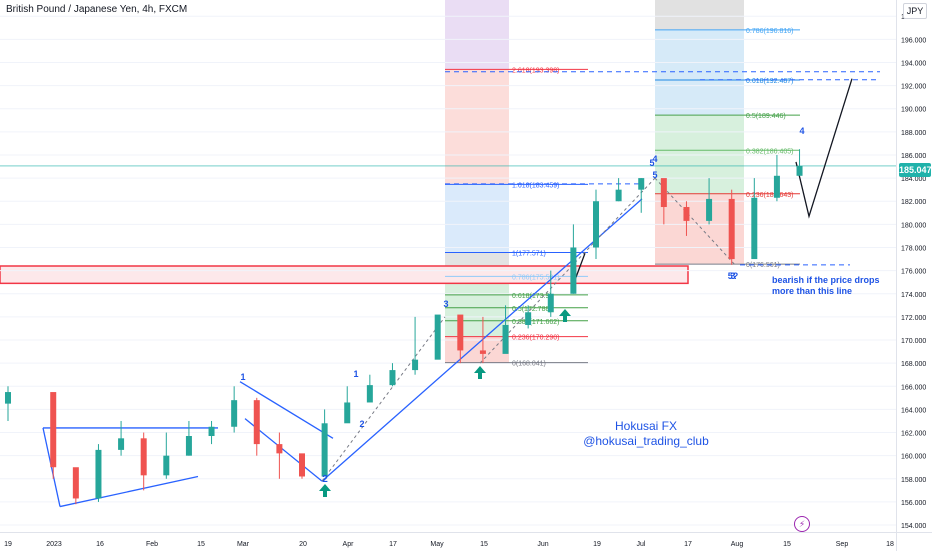 Image resolution: width=932 pixels, height=551 pixels. I want to click on y-tick-label: 154.000, so click(913, 526).